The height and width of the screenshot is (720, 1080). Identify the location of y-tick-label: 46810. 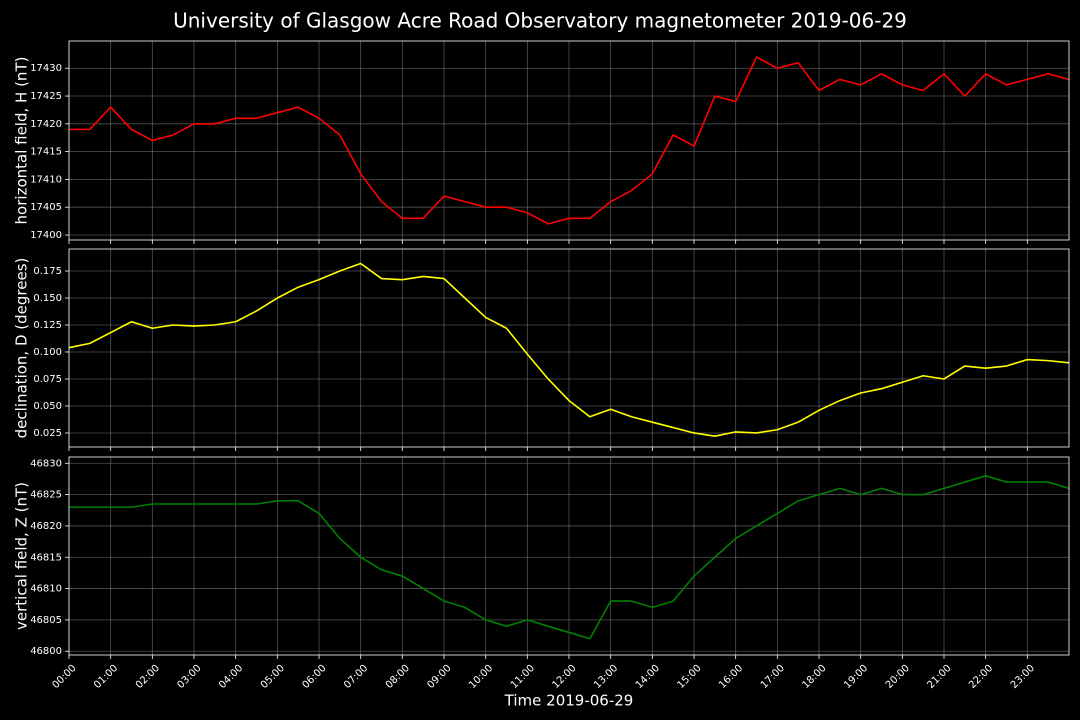
(46, 589).